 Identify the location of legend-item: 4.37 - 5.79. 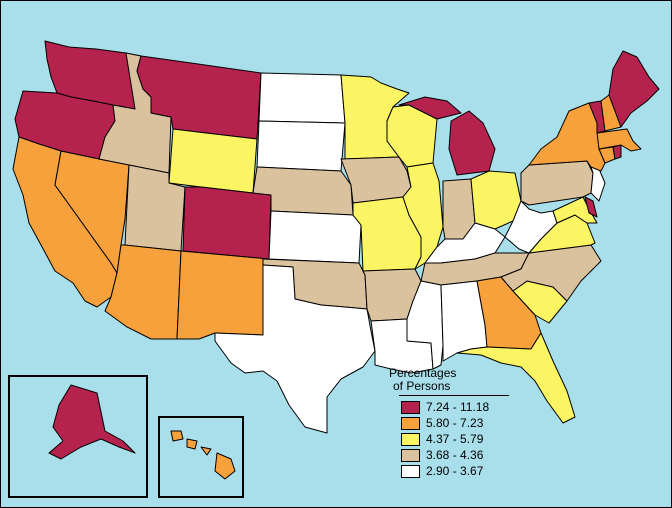
(461, 439).